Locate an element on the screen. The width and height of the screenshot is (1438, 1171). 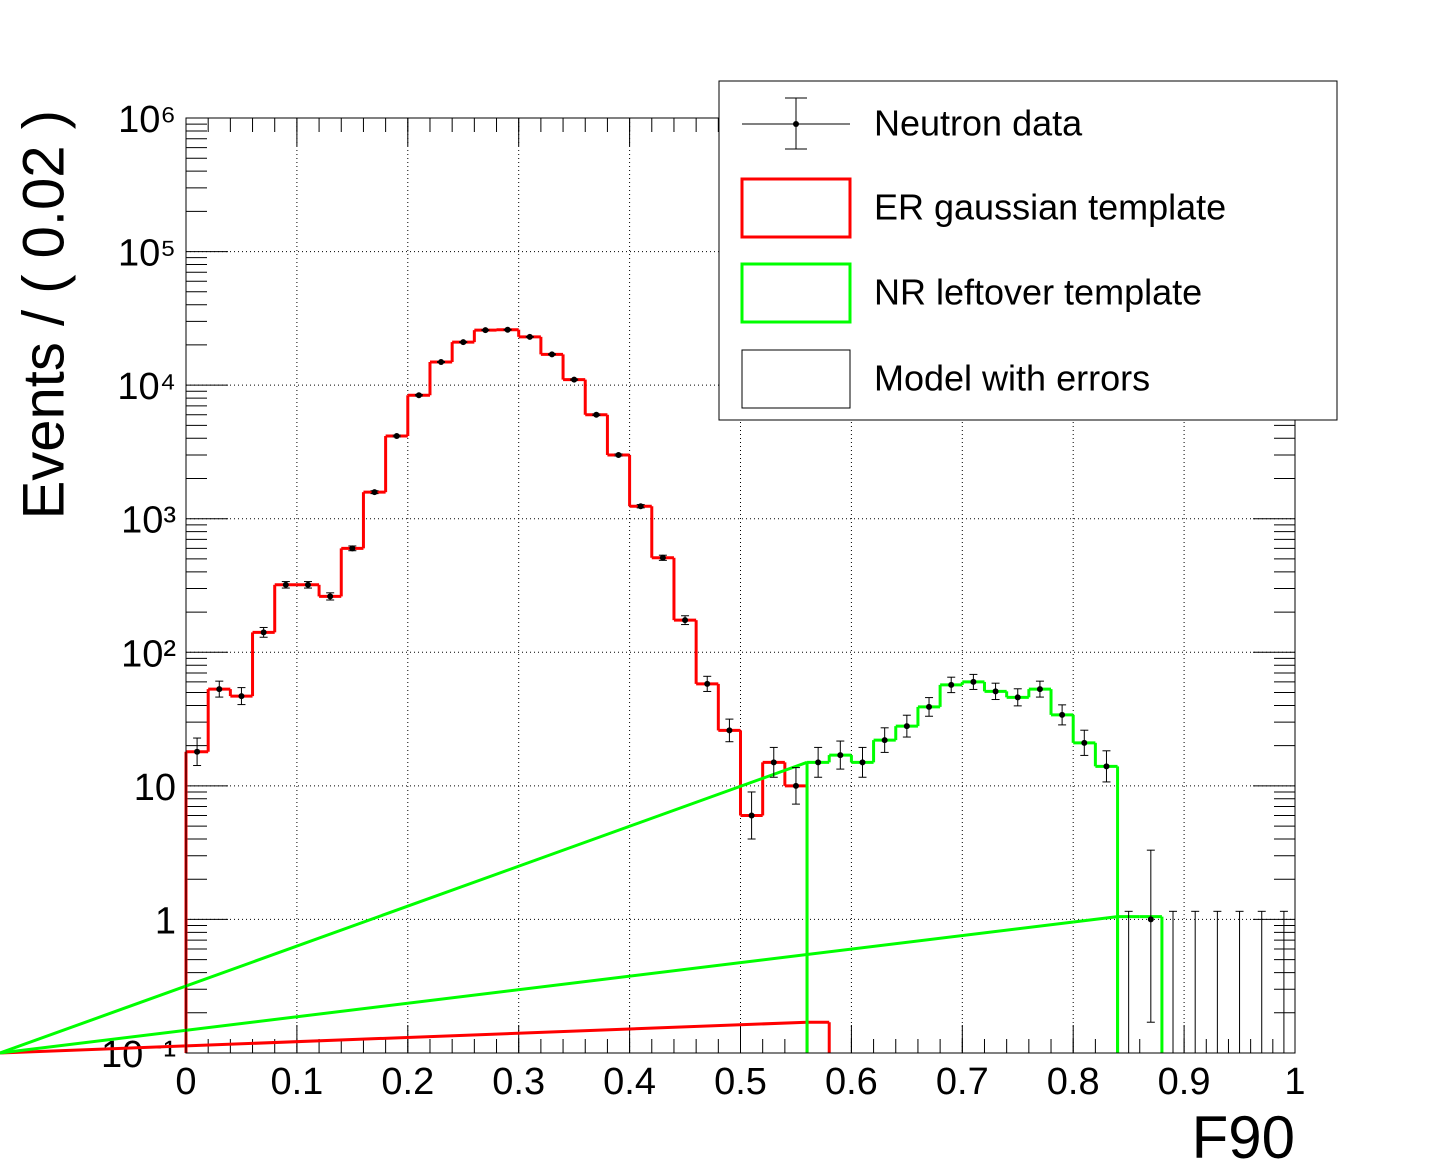
x-tick-label: 0 is located at coordinates (185, 1082).